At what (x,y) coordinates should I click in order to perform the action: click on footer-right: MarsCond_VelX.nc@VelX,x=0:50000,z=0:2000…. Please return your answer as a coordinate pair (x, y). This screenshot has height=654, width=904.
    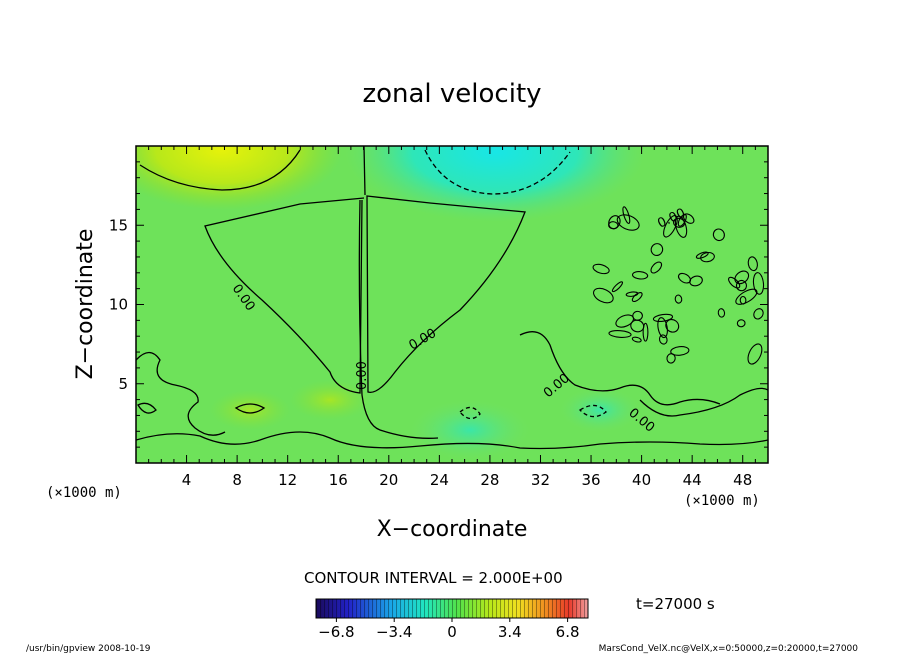
    Looking at the image, I should click on (729, 649).